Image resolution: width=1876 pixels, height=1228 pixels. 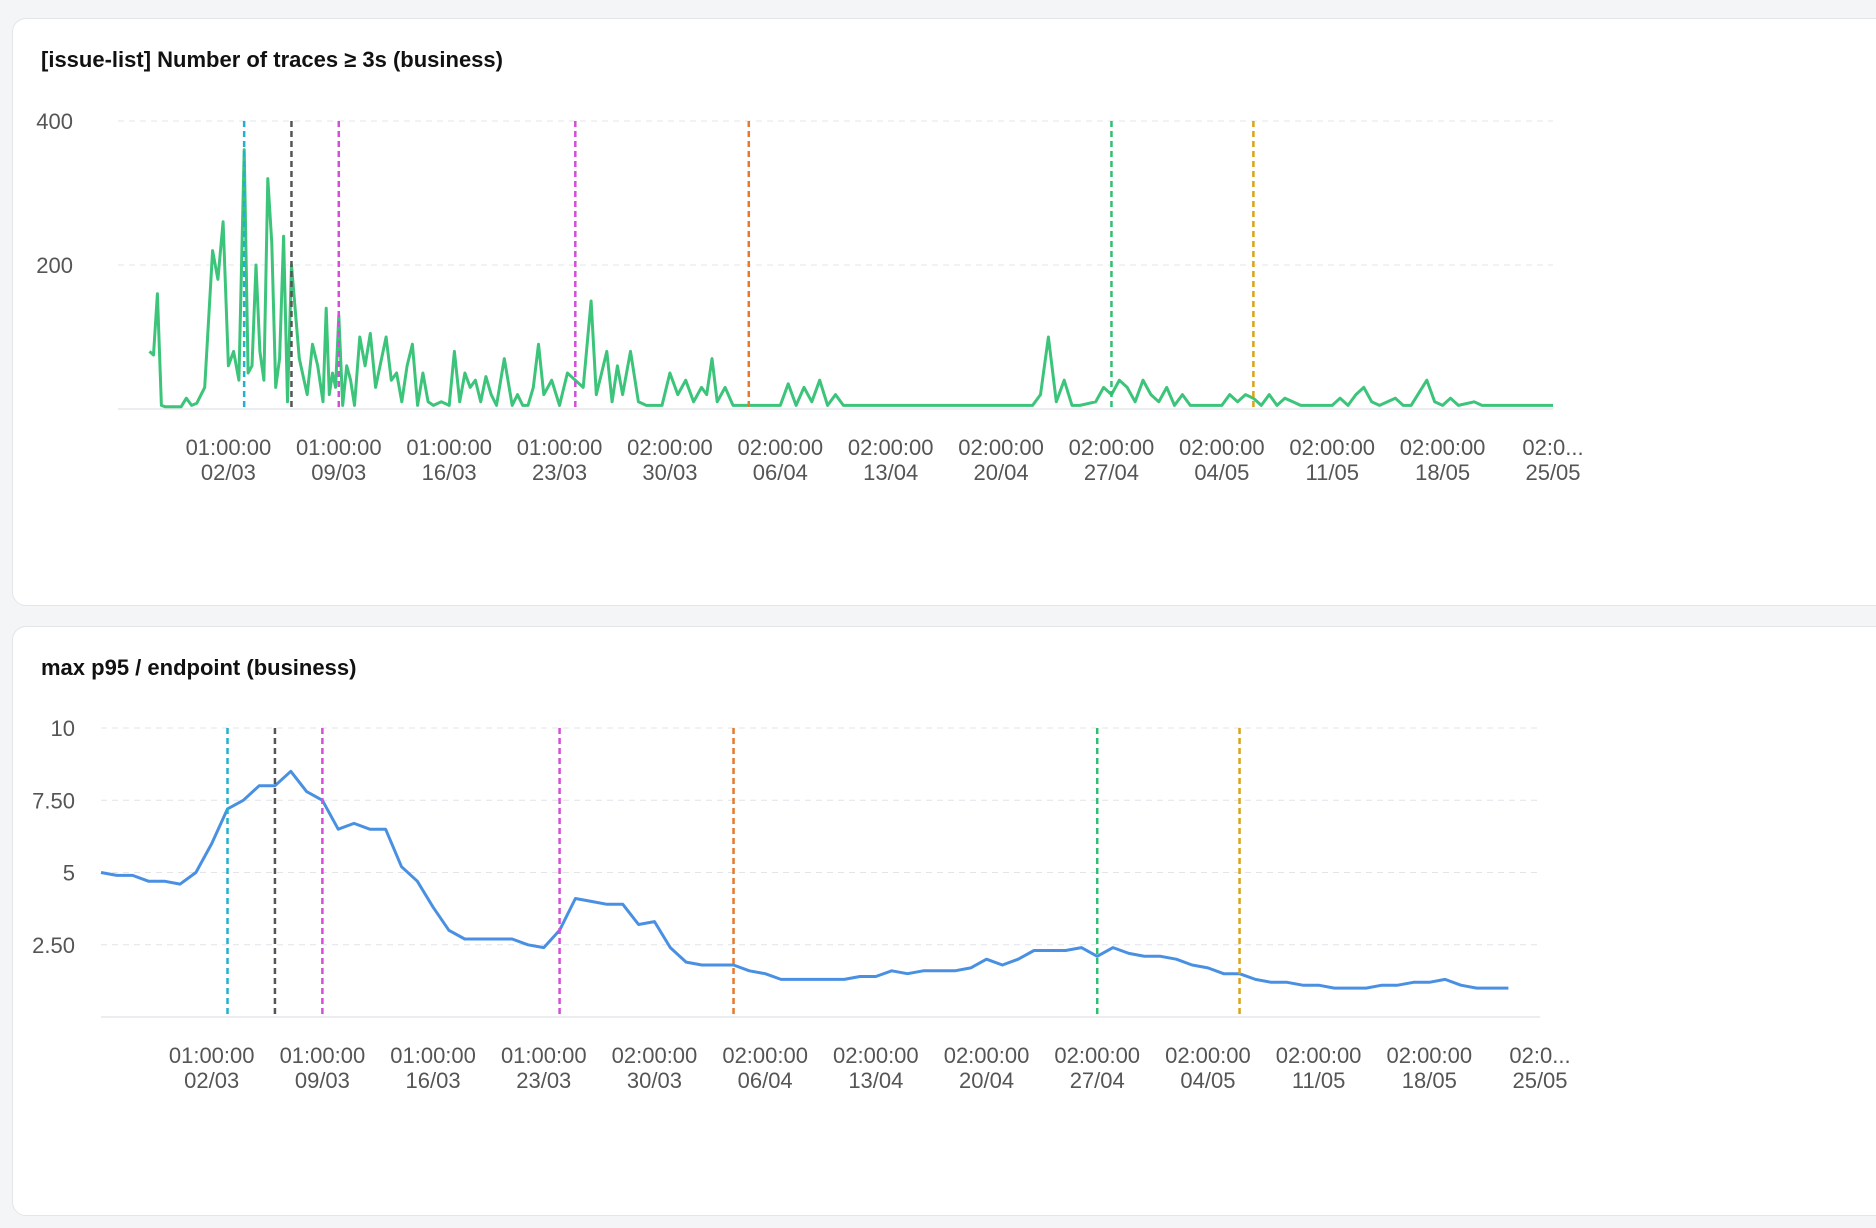 I want to click on y-tick-label: 7.50, so click(x=53, y=800).